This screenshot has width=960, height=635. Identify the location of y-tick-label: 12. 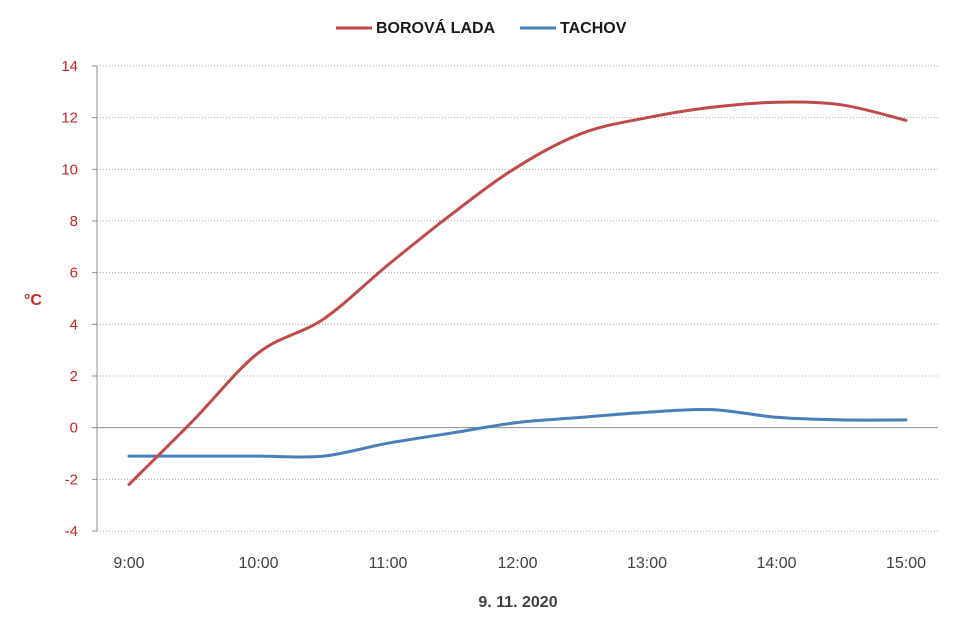
(69, 118).